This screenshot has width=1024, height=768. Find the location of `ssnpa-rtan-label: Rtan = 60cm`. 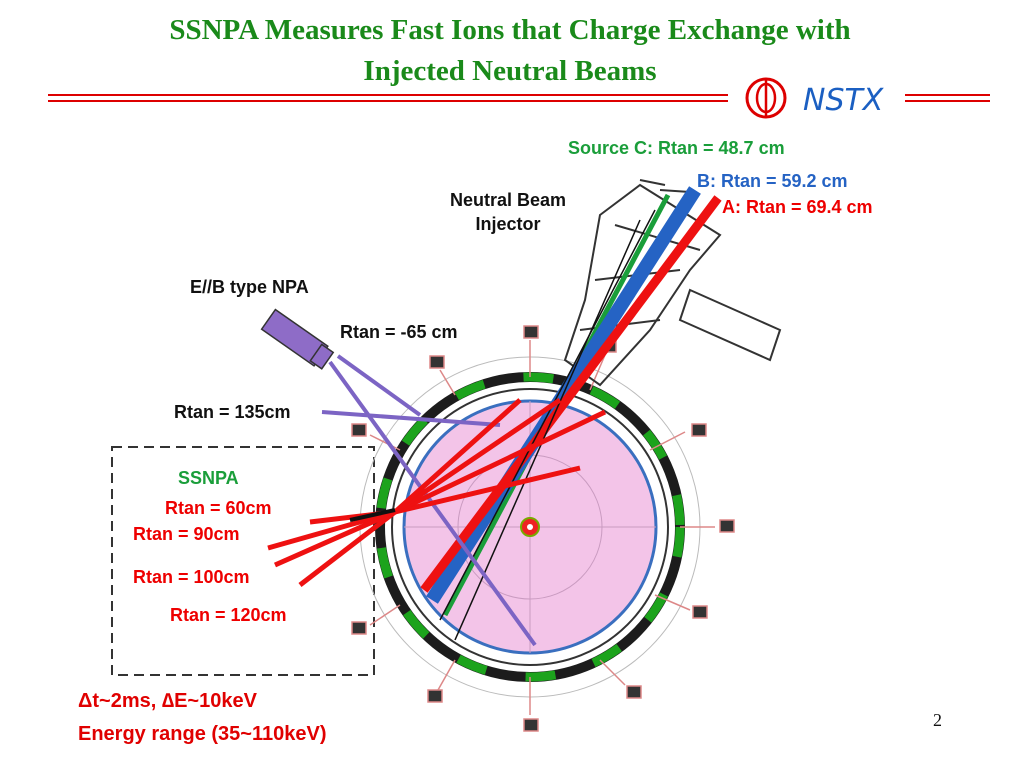

ssnpa-rtan-label: Rtan = 60cm is located at coordinates (218, 508).